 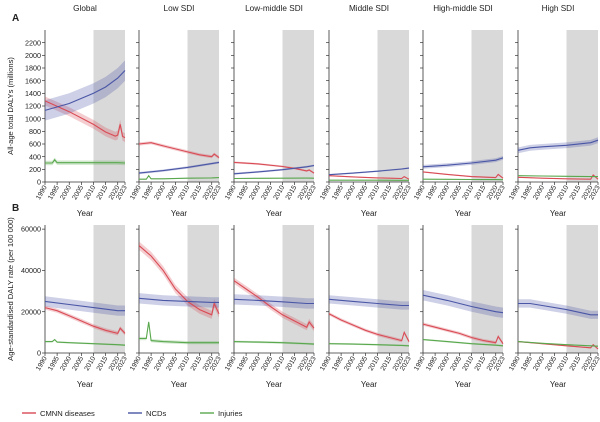 What do you see at coordinates (35, 169) in the screenshot?
I see `y-tick-label: 200` at bounding box center [35, 169].